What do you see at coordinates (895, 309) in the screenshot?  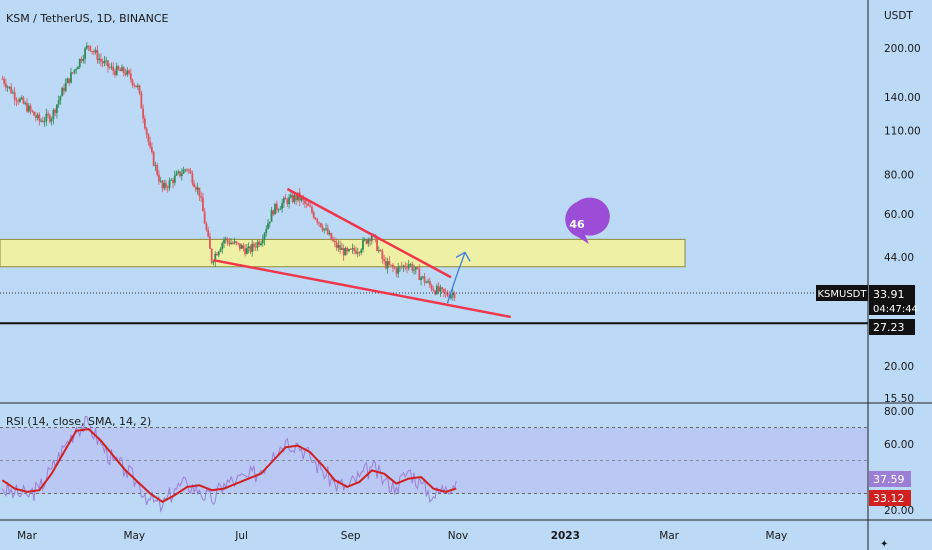 I see `price-tag-countdown: 04:47:44` at bounding box center [895, 309].